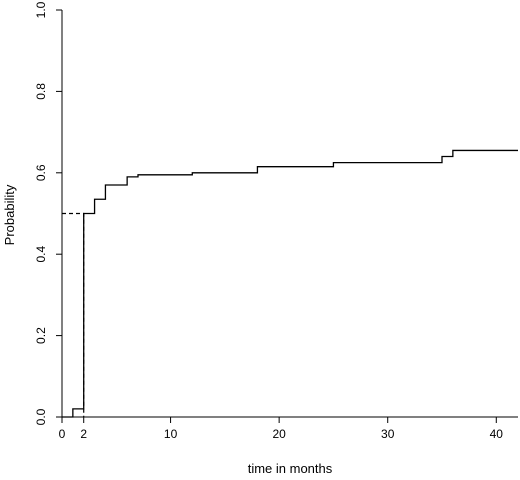  I want to click on y-tick-label: 0.0, so click(41, 416).